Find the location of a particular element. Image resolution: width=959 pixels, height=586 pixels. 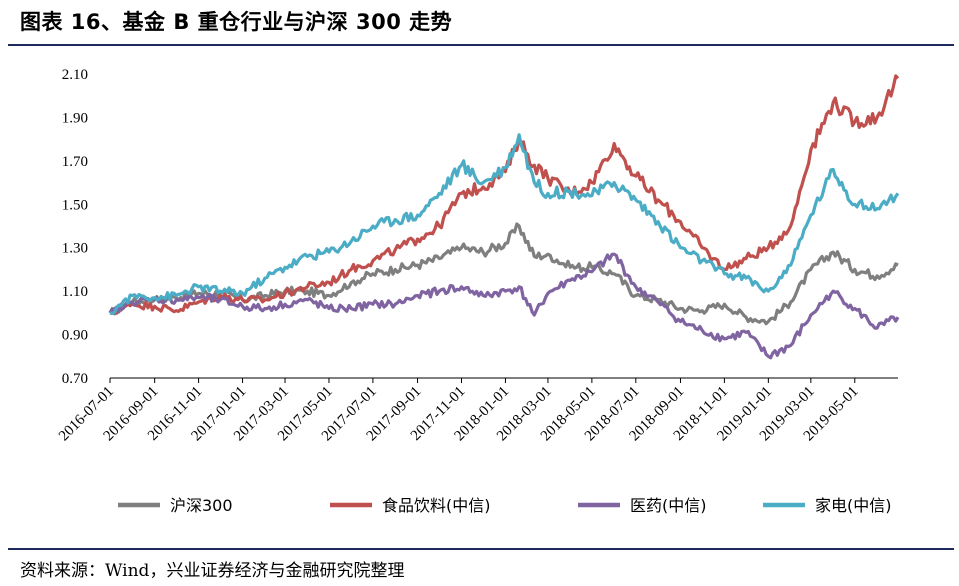

legend: 沪深300 食品饮料(中信) 医药(中信) 家电(中信) is located at coordinates (505, 505).